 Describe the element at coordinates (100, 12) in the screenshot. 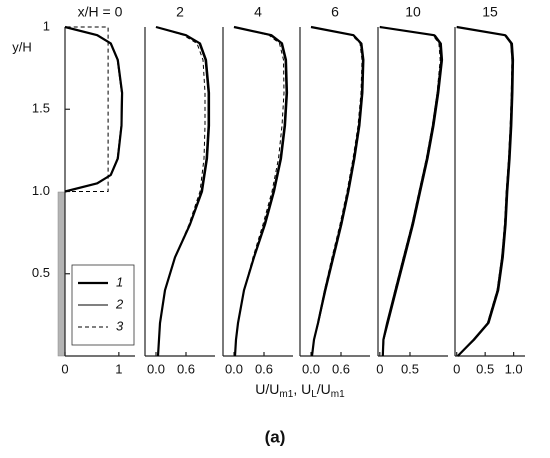

I see `panel-title: x/H = 0` at that location.